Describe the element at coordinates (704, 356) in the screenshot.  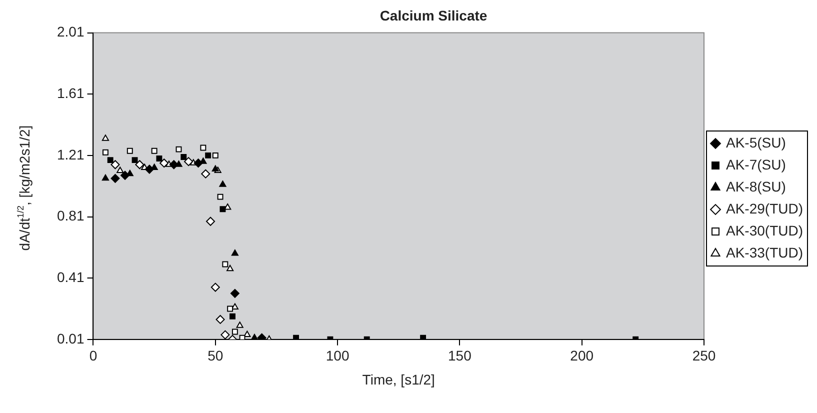
I see `x-tick-label: 250` at that location.